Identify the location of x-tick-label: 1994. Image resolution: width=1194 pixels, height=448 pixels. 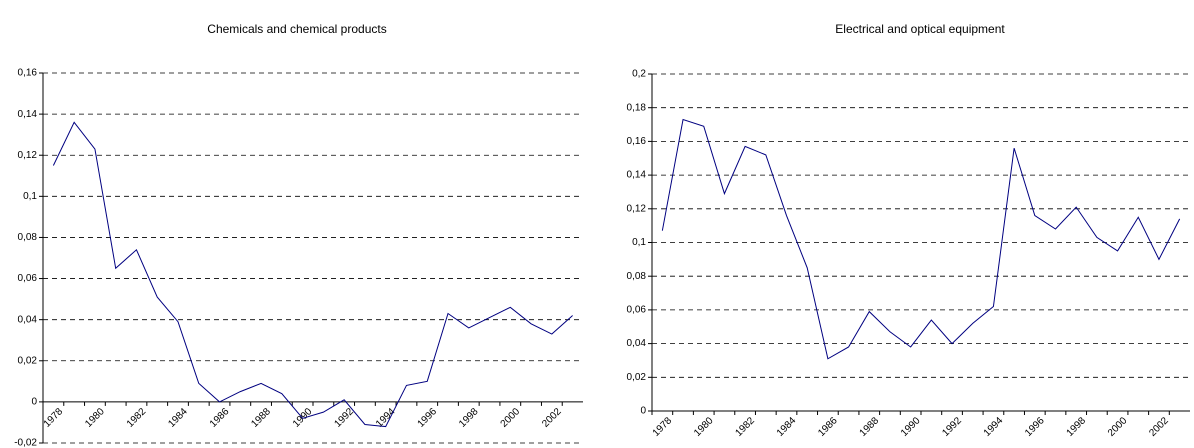
(994, 427).